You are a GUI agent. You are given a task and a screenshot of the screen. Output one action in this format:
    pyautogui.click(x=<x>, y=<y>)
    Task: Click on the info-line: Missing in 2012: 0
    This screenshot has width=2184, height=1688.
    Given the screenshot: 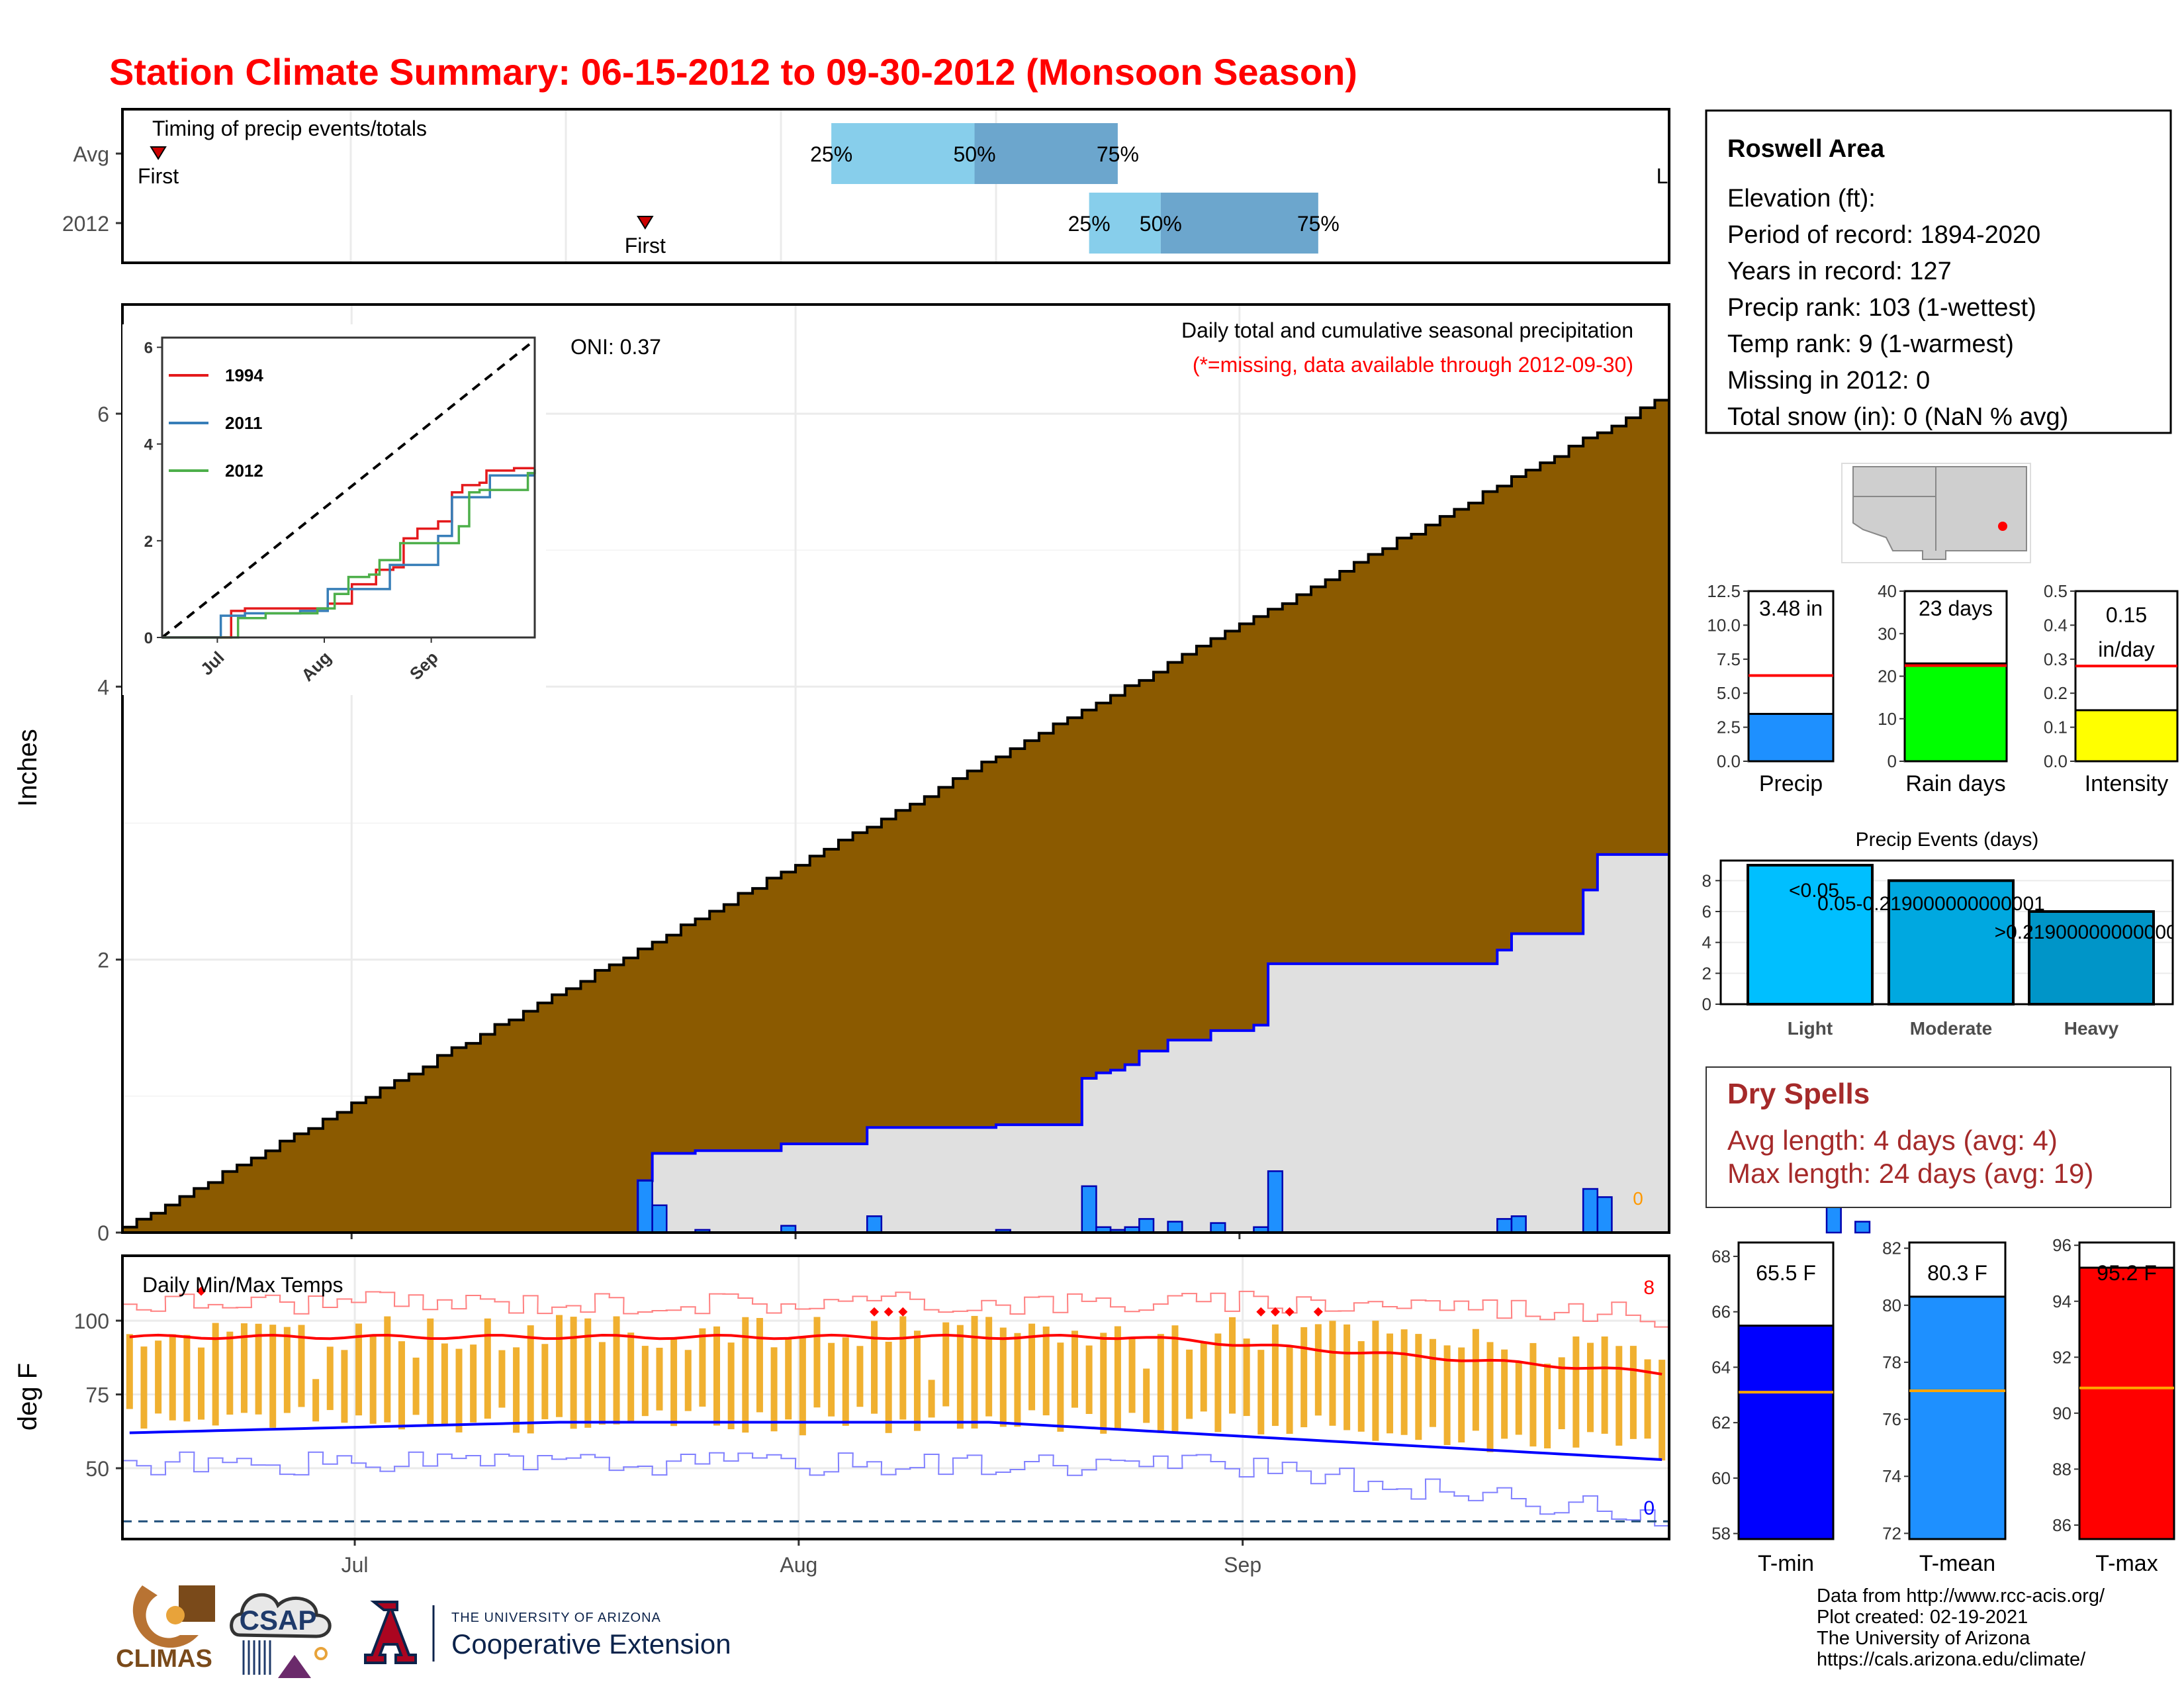 What is the action you would take?
    pyautogui.click(x=1829, y=381)
    